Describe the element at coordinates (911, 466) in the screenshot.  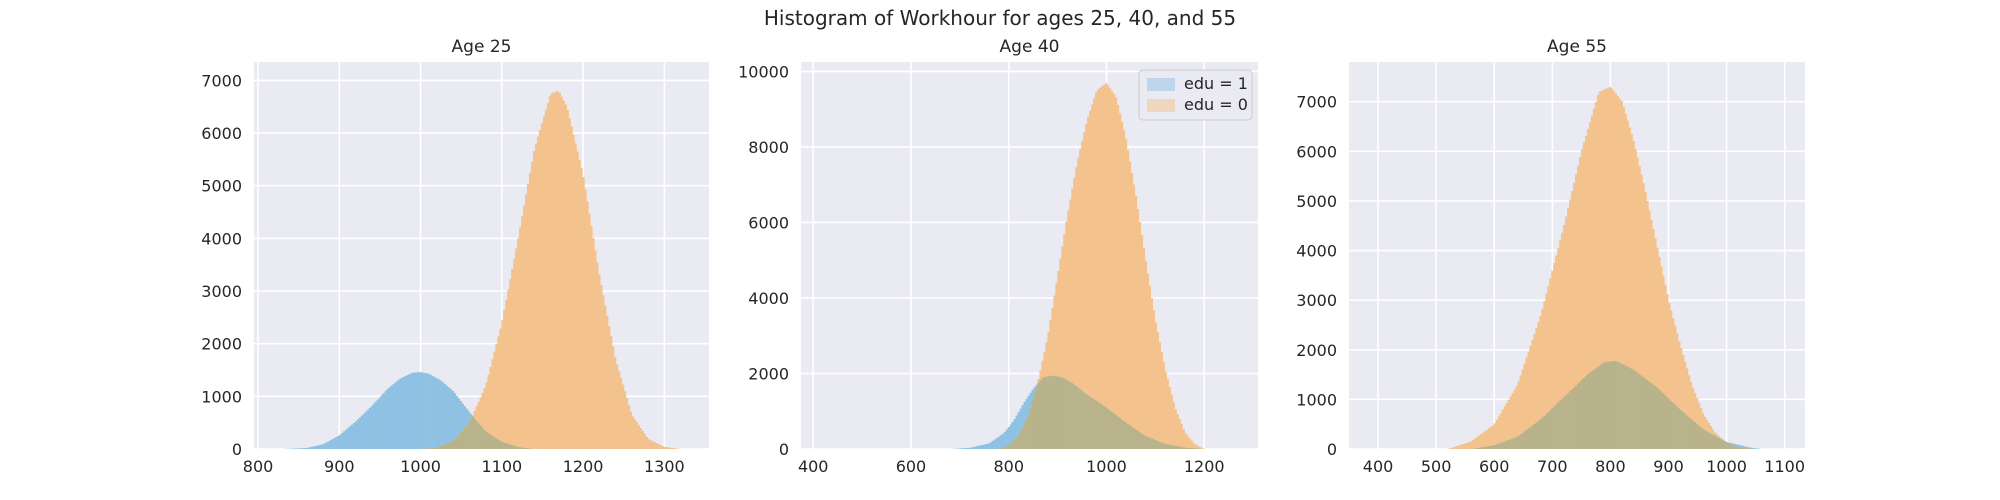
I see `x-tick-label: 600` at that location.